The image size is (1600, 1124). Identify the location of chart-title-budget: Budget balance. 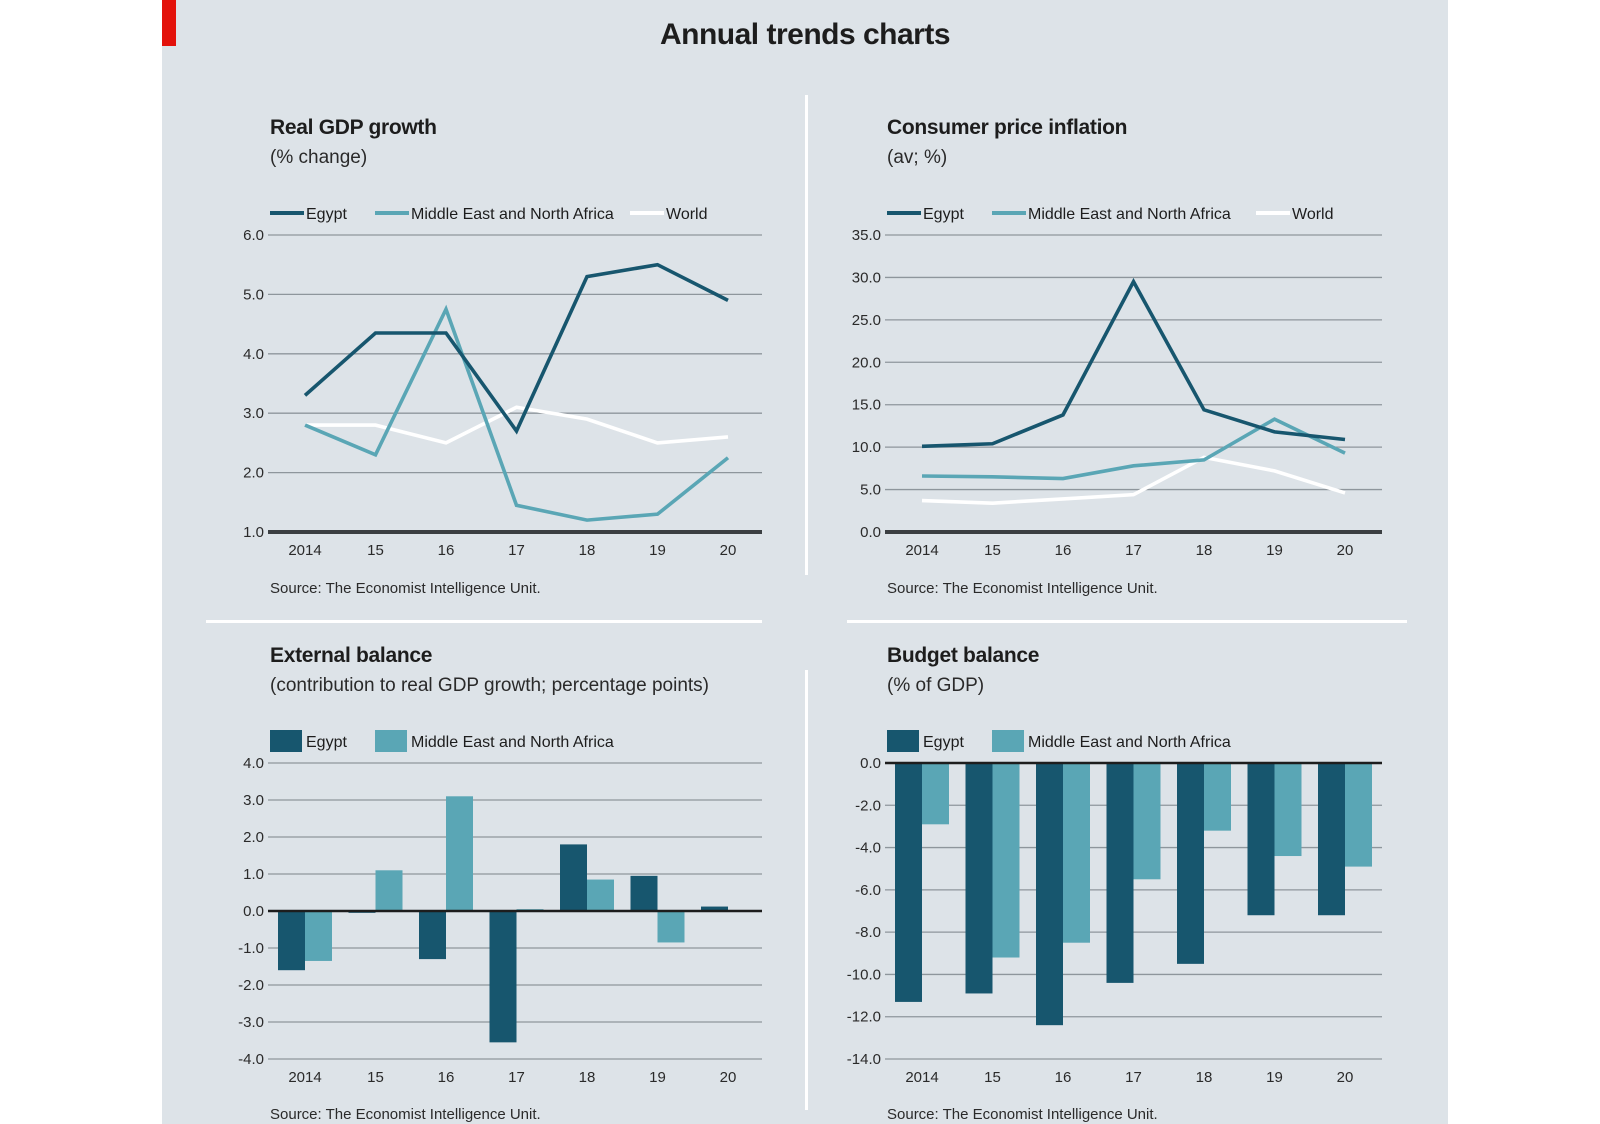
(963, 655).